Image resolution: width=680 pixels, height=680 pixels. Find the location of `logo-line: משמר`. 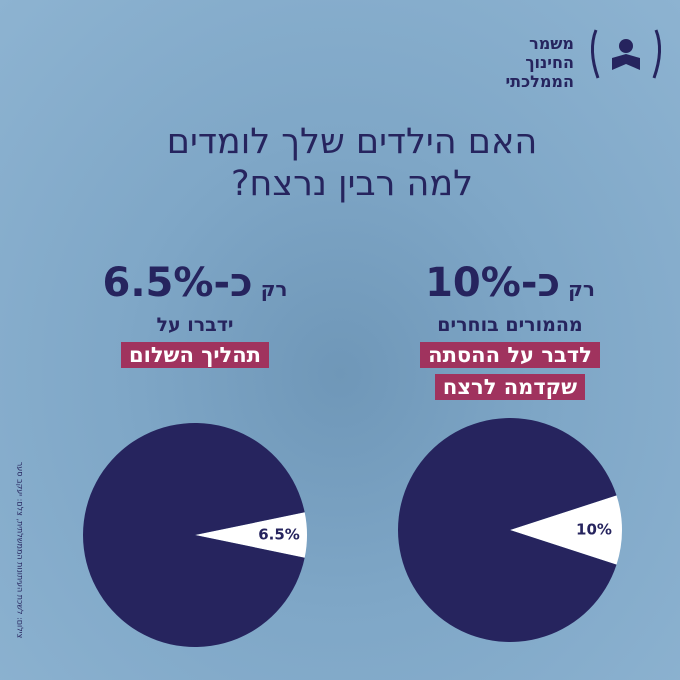

logo-line: משמר is located at coordinates (551, 43).